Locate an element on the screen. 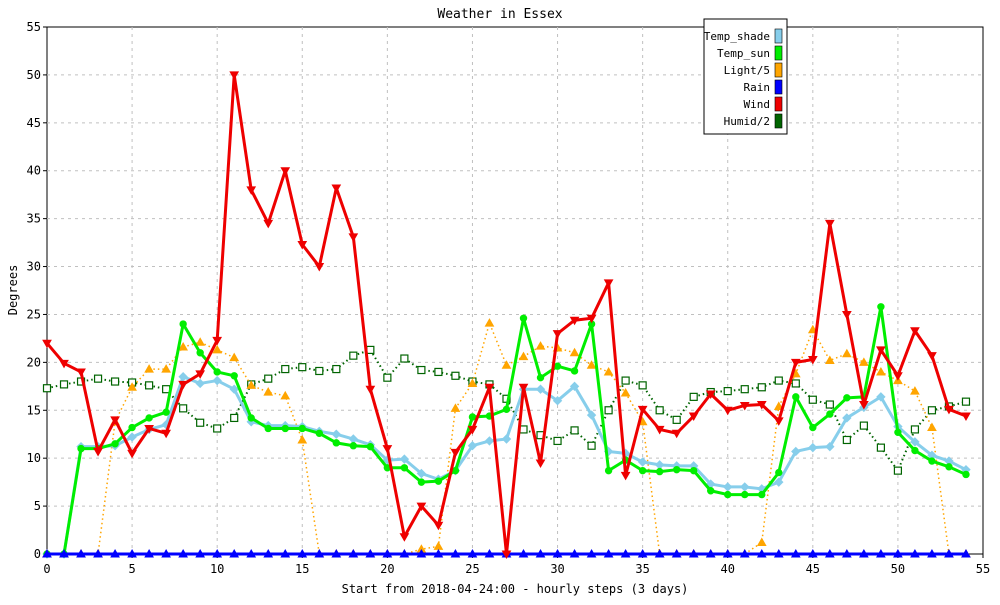 The width and height of the screenshot is (1000, 605). x-tick-label: 10 is located at coordinates (217, 569).